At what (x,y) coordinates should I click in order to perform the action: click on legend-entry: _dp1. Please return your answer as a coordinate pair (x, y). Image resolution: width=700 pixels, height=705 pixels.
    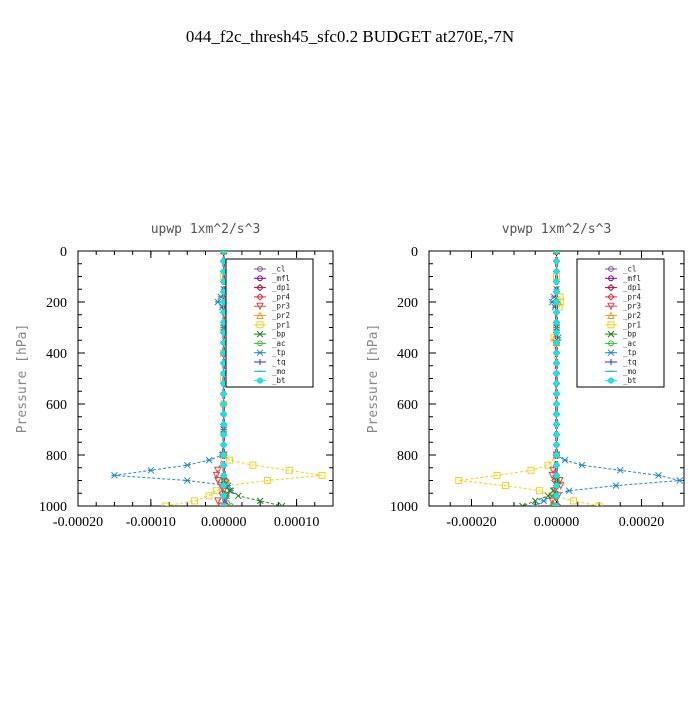
    Looking at the image, I should click on (281, 287).